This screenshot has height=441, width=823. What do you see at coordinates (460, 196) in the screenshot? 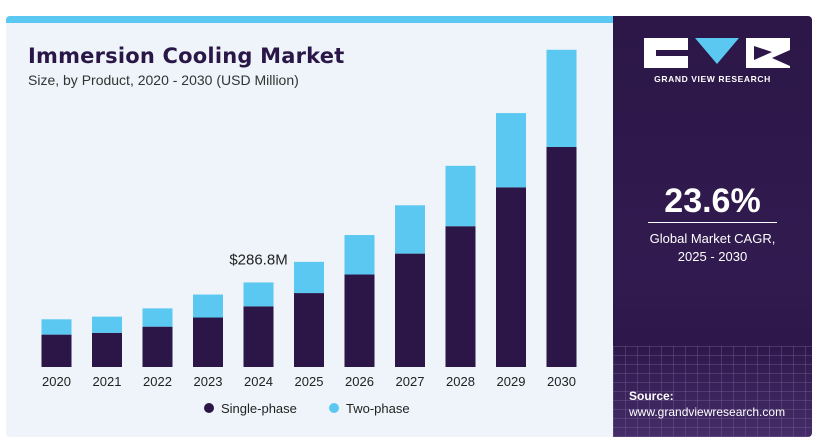
I see `bar-two-phase-2028` at bounding box center [460, 196].